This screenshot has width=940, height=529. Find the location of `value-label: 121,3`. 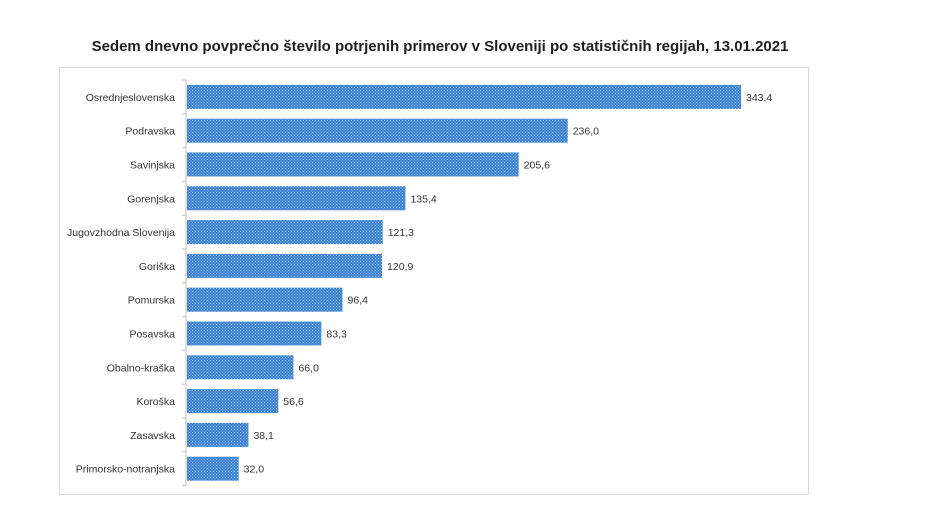

value-label: 121,3 is located at coordinates (401, 233).